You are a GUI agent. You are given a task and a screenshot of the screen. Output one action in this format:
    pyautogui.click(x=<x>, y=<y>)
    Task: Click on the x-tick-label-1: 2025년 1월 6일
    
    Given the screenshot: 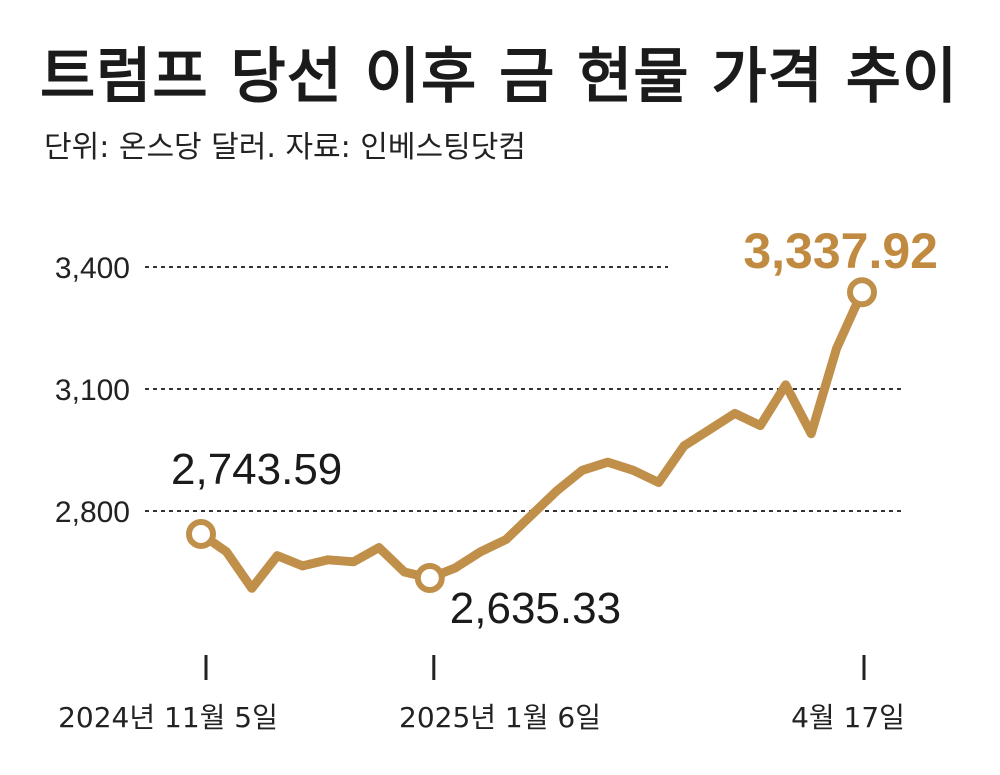 What is the action you would take?
    pyautogui.click(x=500, y=717)
    